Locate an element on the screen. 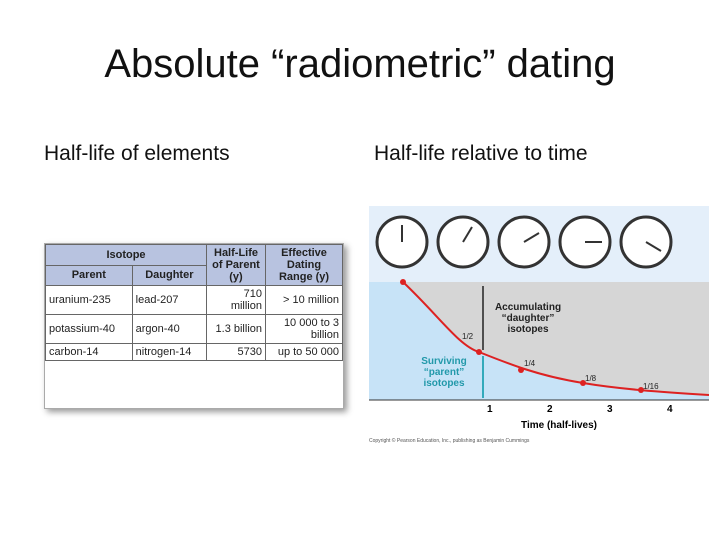 The width and height of the screenshot is (720, 540). column-header: Daughter is located at coordinates (169, 275).